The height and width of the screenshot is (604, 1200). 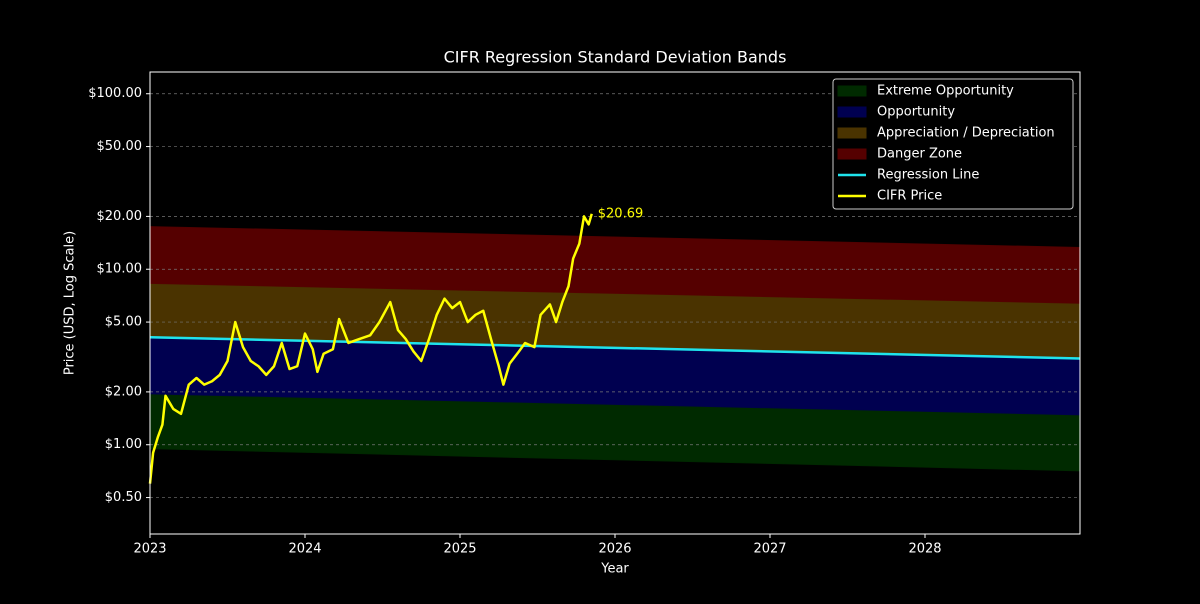 What do you see at coordinates (621, 213) in the screenshot?
I see `price-annotation: $20.69` at bounding box center [621, 213].